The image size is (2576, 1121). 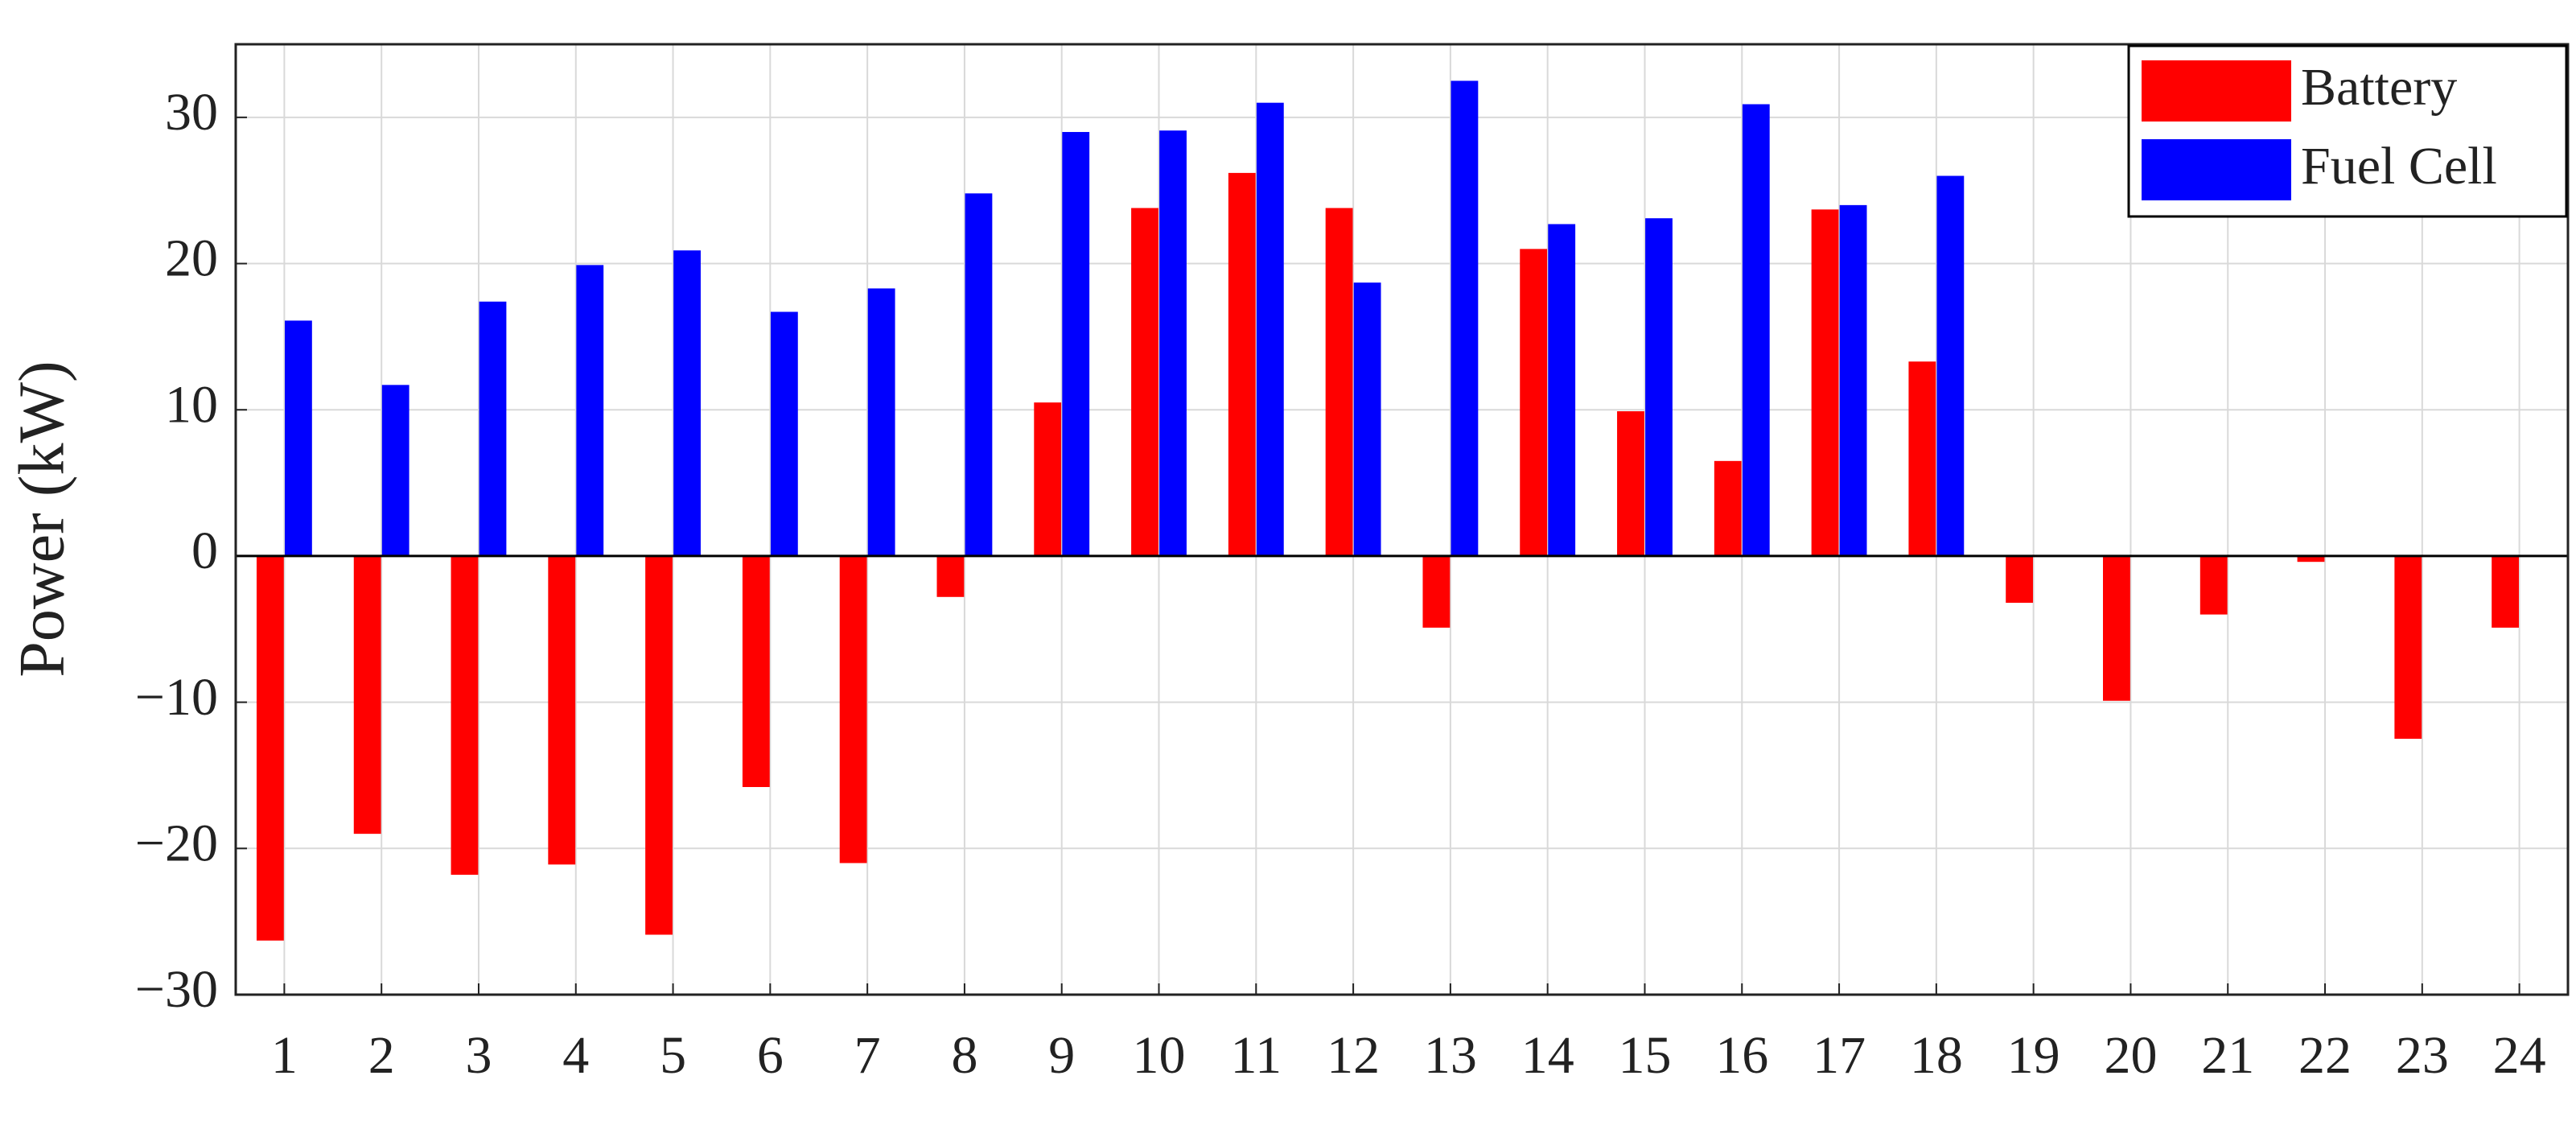 I want to click on x-tick-label: 16, so click(x=1741, y=1055).